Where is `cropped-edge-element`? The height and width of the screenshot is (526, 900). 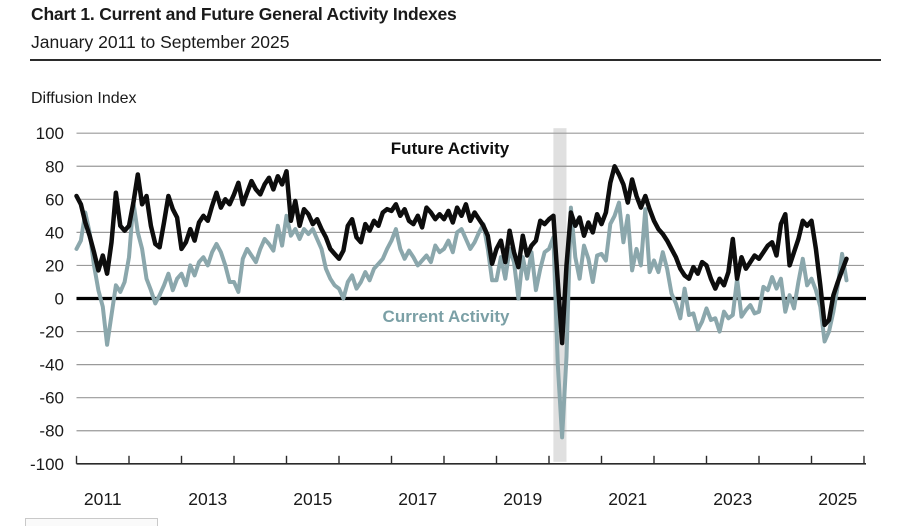
cropped-edge-element is located at coordinates (91, 522).